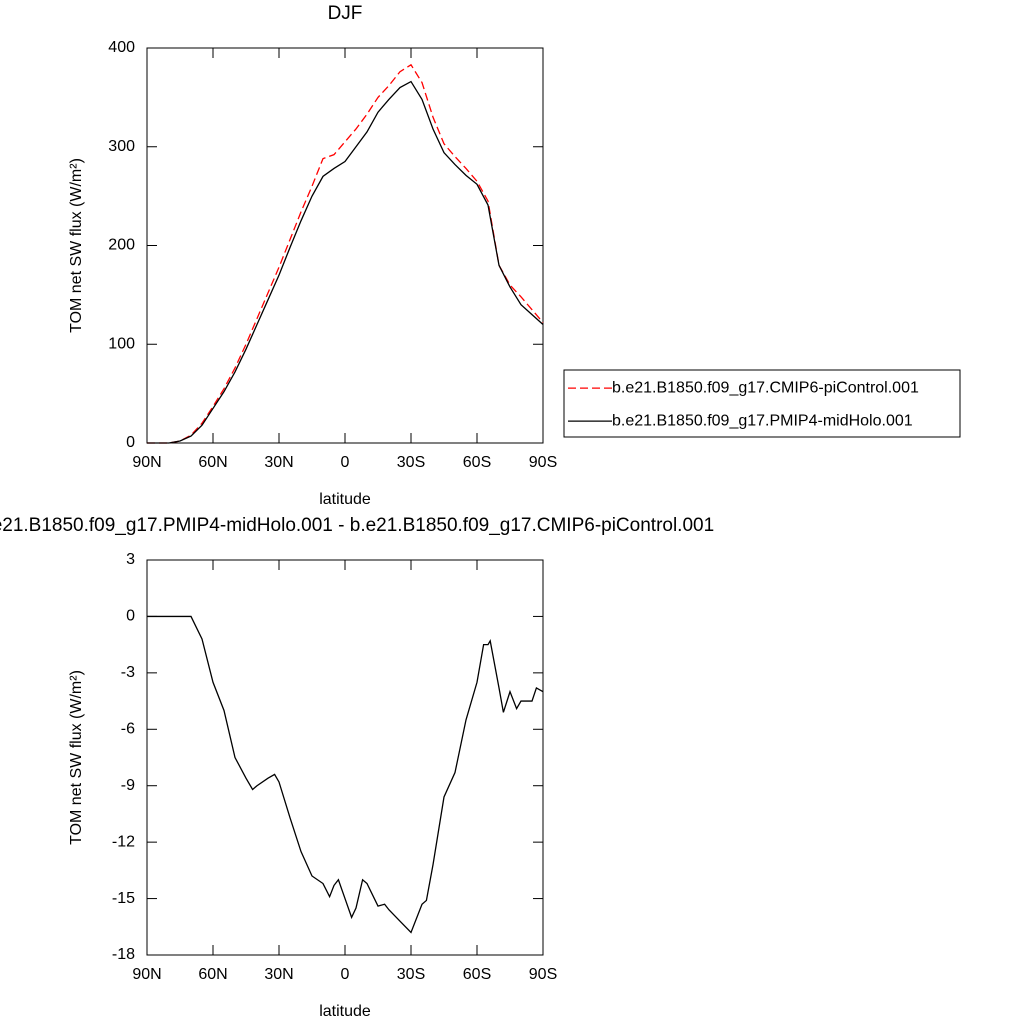 This screenshot has width=1024, height=1024. What do you see at coordinates (345, 13) in the screenshot?
I see `chart-title: DJF` at bounding box center [345, 13].